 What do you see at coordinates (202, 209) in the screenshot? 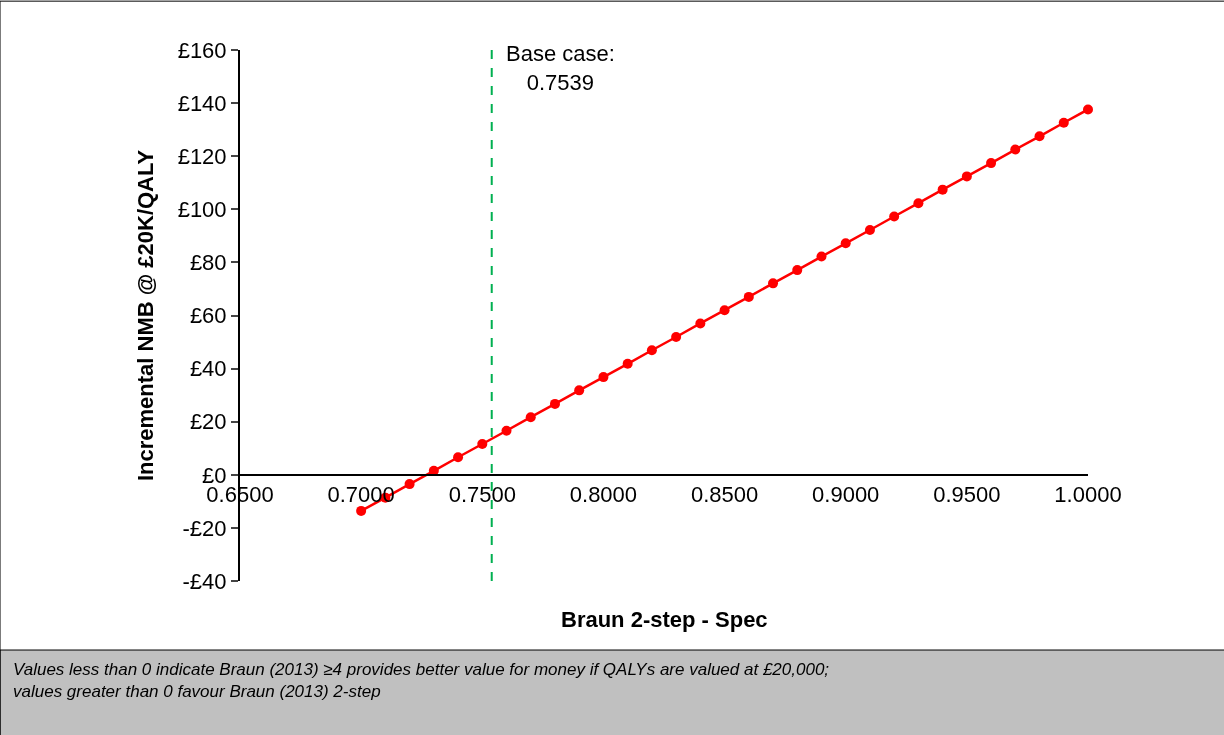
I see `y-tick-label: £100` at bounding box center [202, 209].